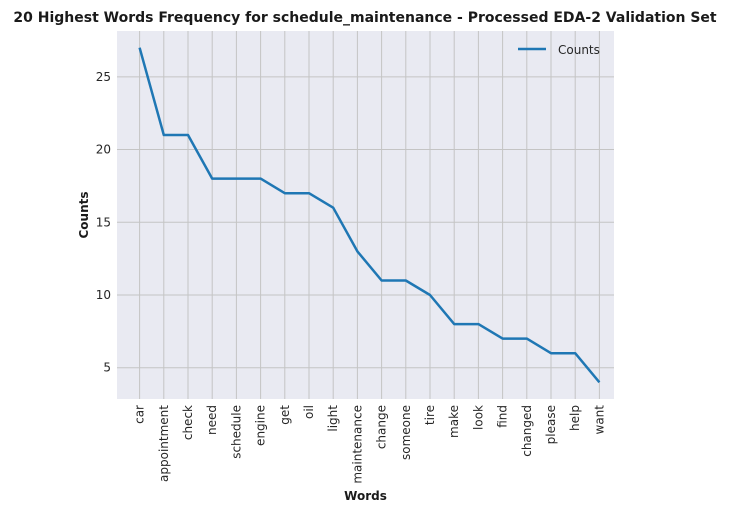  Describe the element at coordinates (503, 416) in the screenshot. I see `x-tick-label: find` at that location.